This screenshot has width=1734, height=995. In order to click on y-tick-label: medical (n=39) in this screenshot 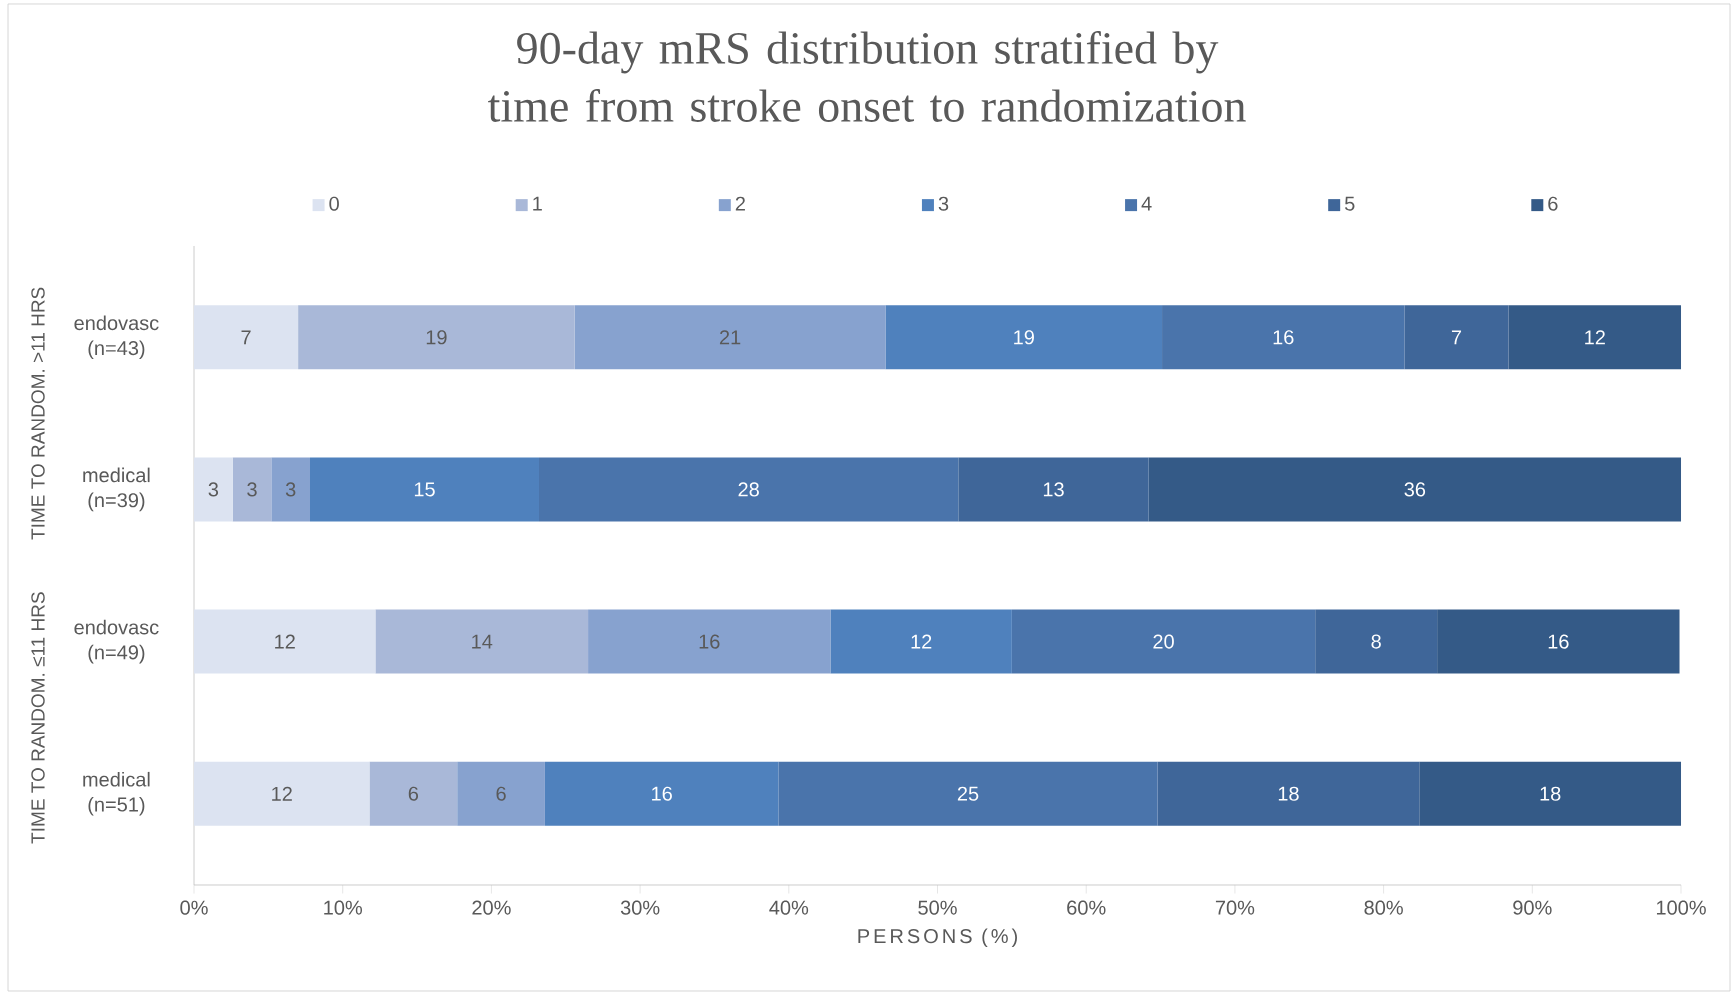, I will do `click(116, 489)`.